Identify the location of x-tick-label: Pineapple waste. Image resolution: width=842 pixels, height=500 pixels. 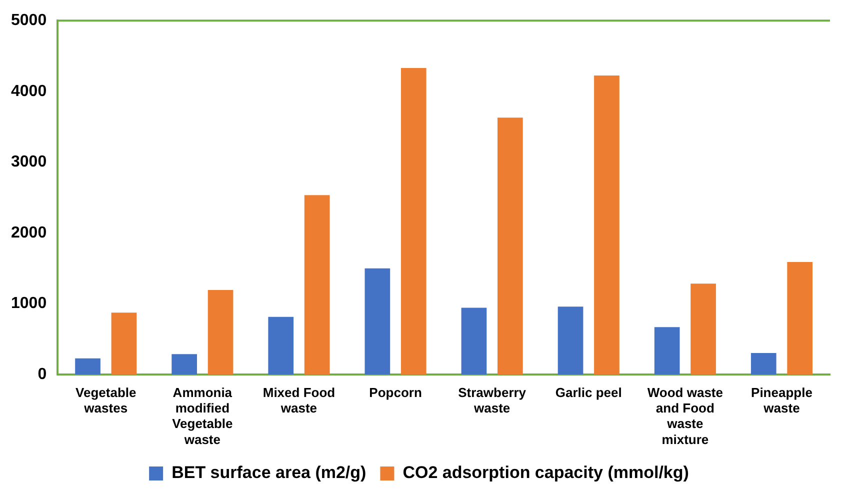
(781, 400).